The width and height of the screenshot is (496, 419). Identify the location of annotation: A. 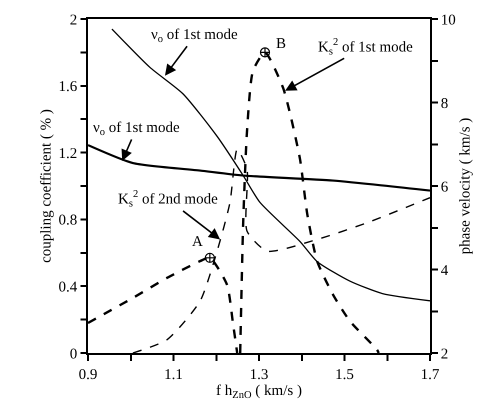
(197, 242).